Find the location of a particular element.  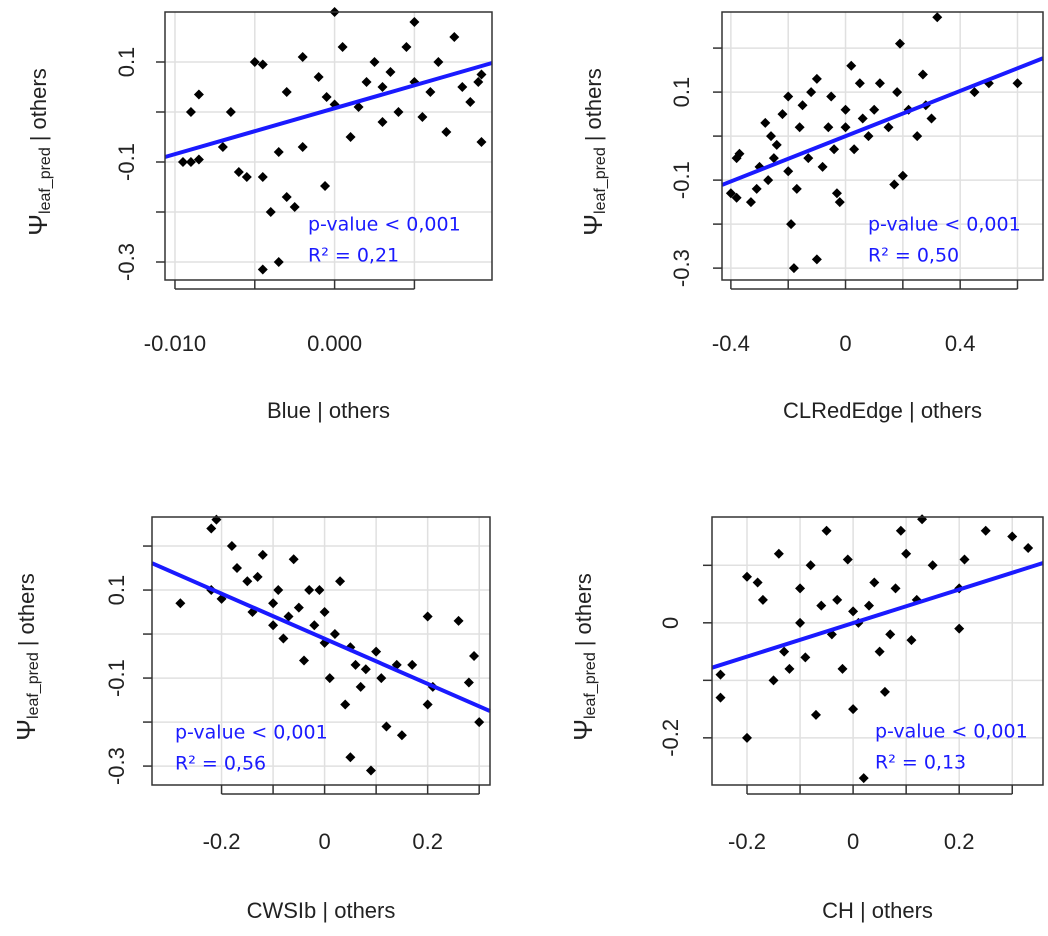

x-tick-label: 0.2 is located at coordinates (959, 841).